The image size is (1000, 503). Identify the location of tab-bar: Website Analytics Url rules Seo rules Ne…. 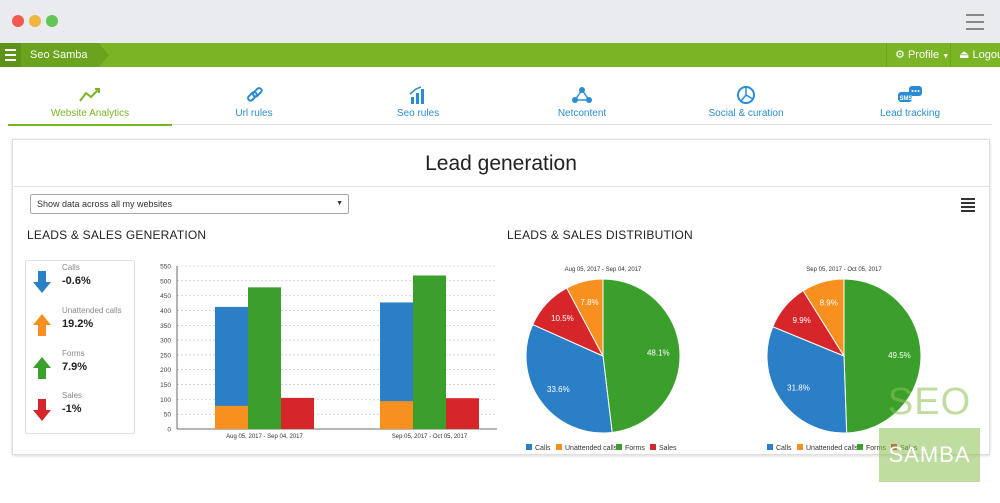
(500, 103).